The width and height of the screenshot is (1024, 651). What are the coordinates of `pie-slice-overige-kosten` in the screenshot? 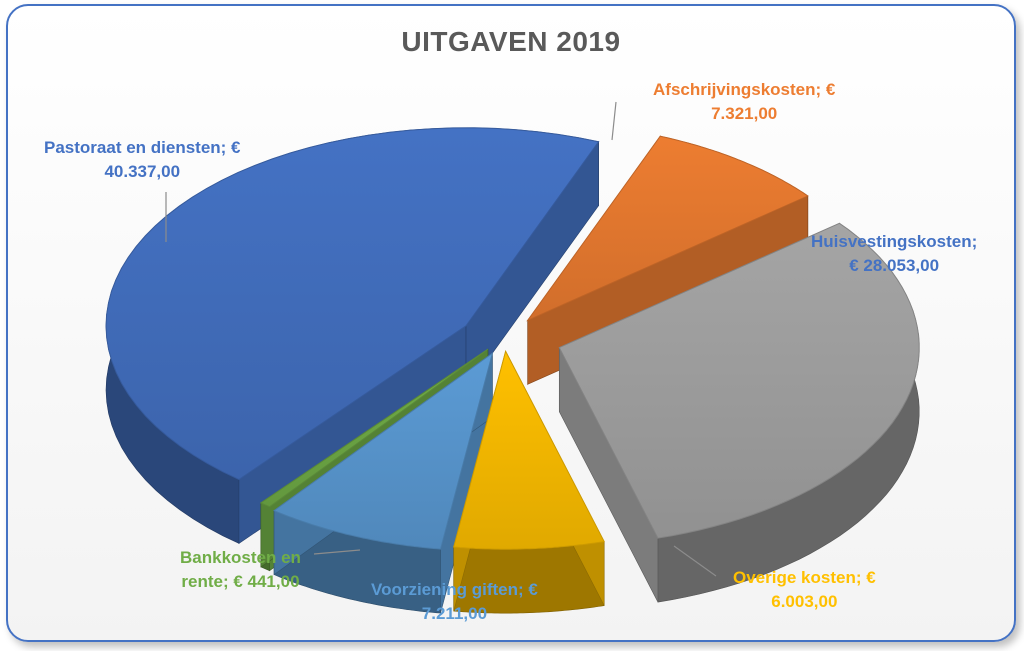 It's located at (529, 481).